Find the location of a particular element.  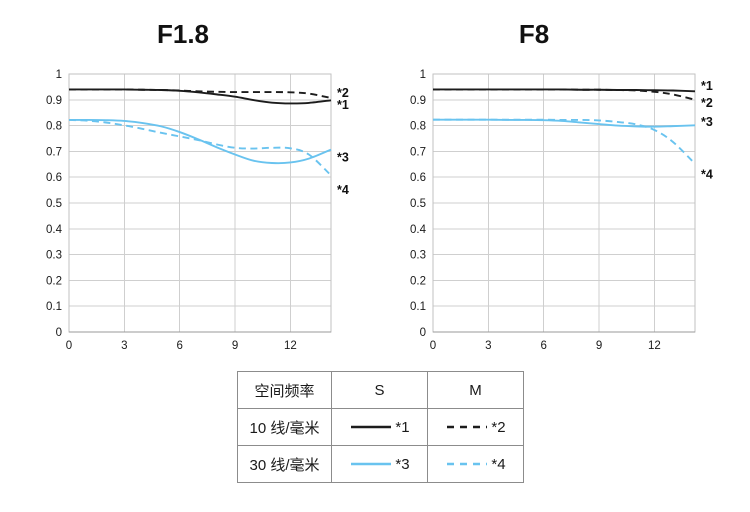

legend-header-sagittal: S is located at coordinates (379, 390).